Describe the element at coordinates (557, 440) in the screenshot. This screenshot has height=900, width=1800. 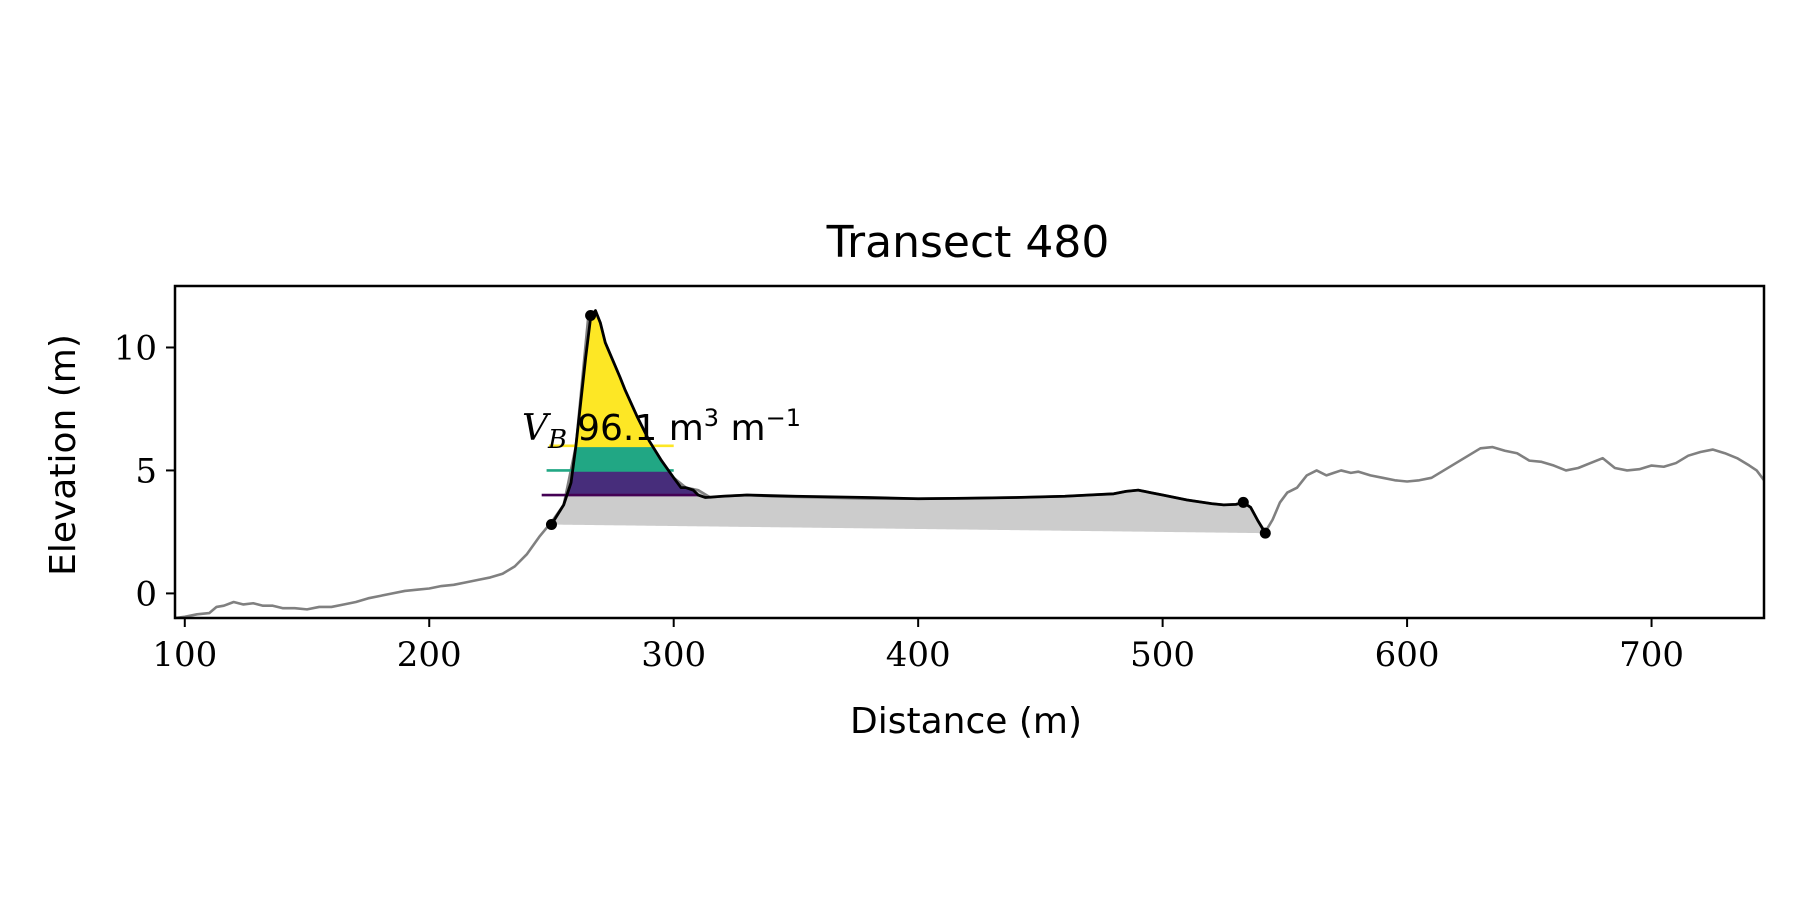
I see `volume-subscript: B` at that location.